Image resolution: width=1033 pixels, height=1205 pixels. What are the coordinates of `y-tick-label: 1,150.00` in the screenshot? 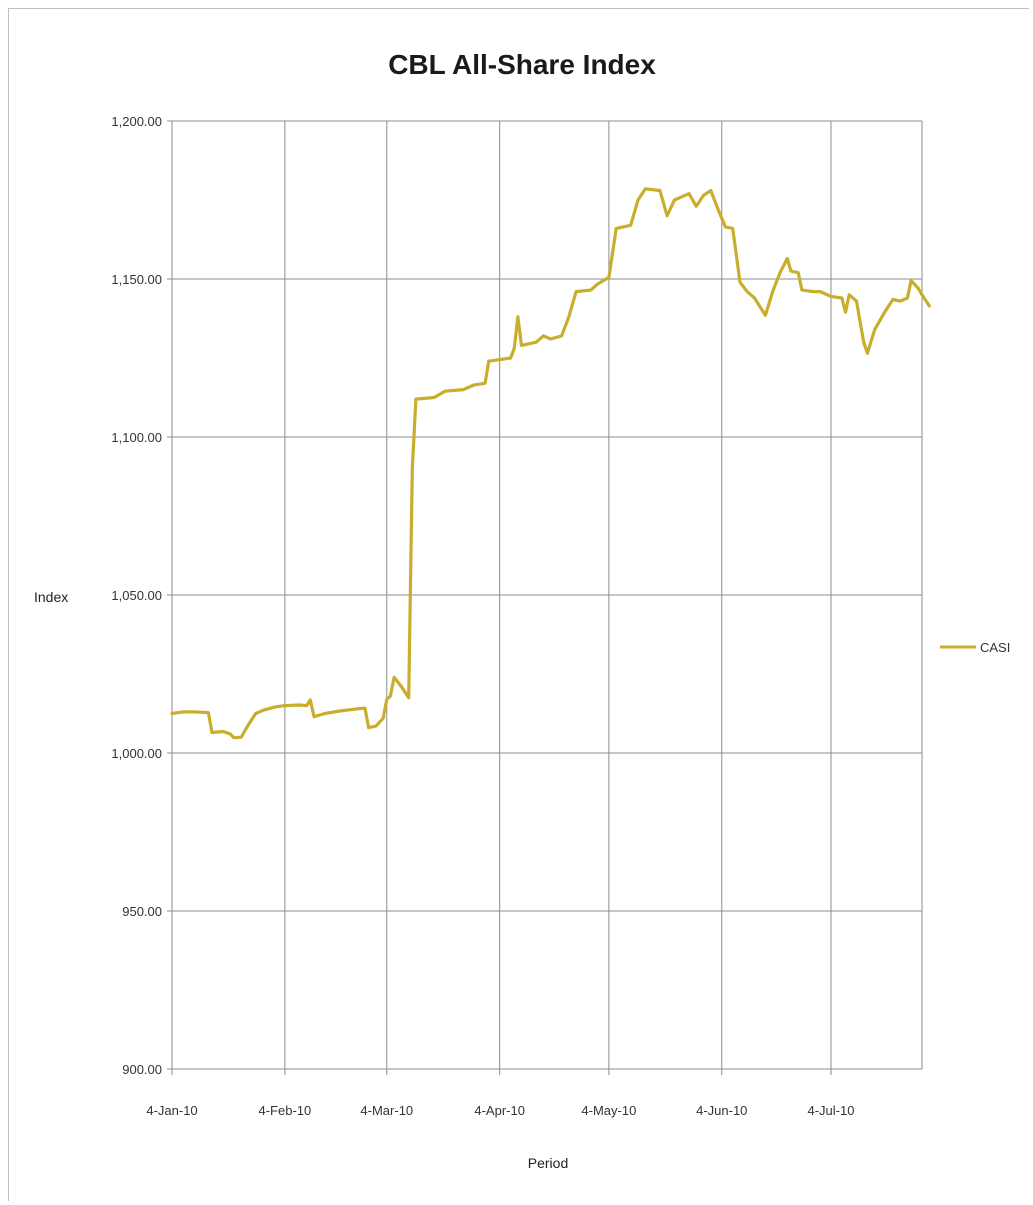 It's located at (136, 279).